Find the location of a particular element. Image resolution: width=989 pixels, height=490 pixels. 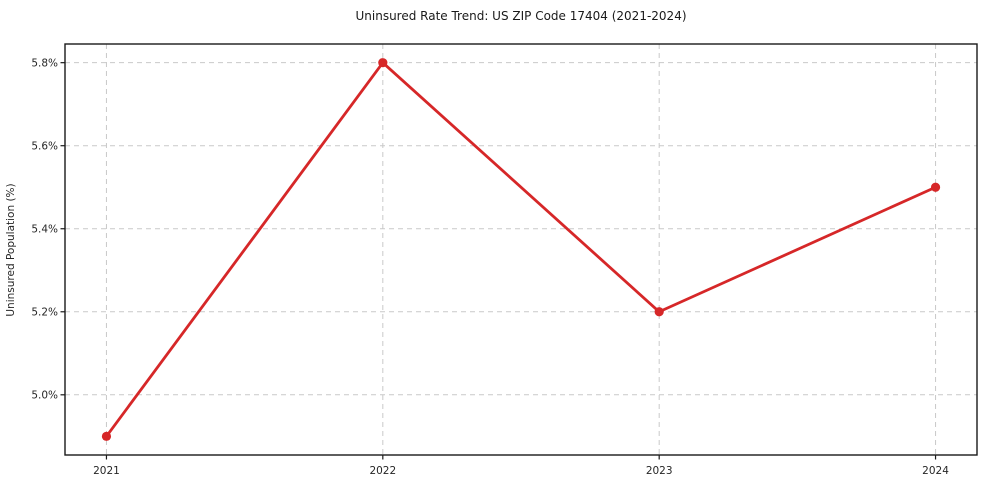

x-tick-label: 2022 is located at coordinates (382, 471).